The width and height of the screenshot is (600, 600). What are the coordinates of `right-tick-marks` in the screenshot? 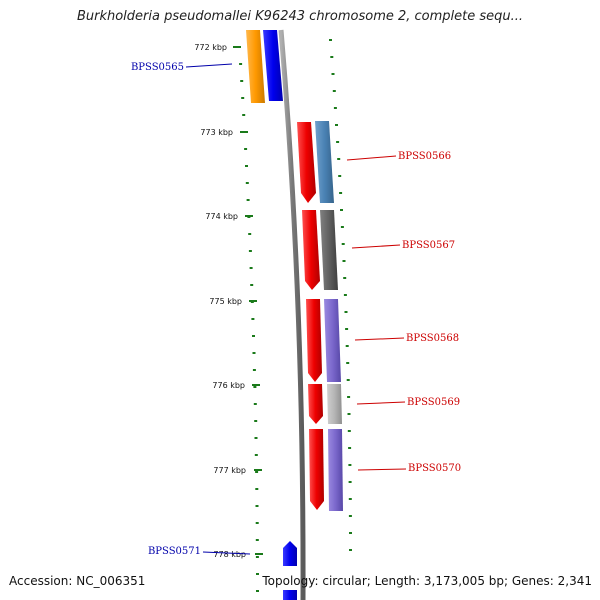 It's located at (340, 295).